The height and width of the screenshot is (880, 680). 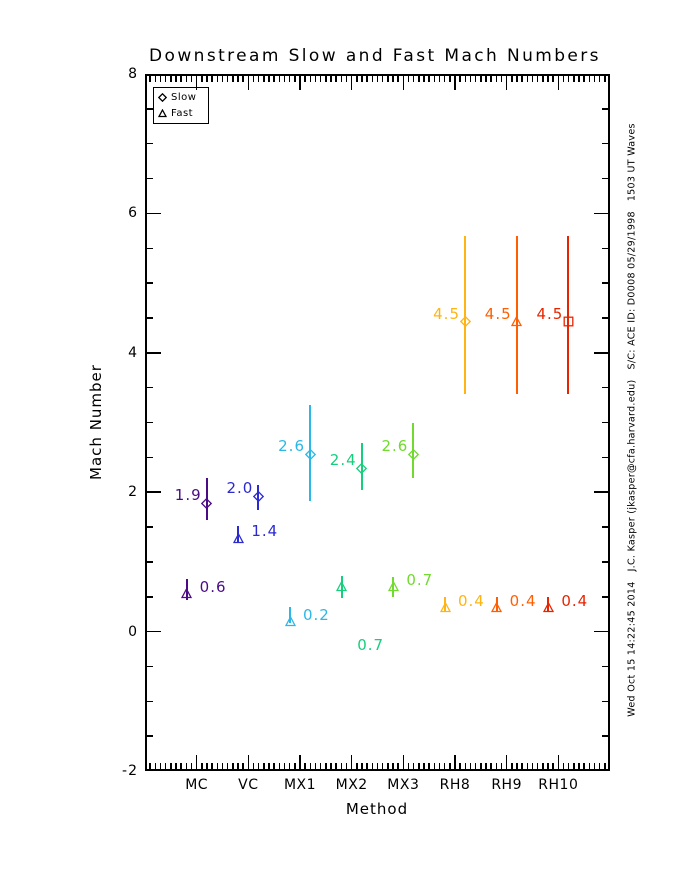 I want to click on y-tick-label: 4, so click(x=133, y=352).